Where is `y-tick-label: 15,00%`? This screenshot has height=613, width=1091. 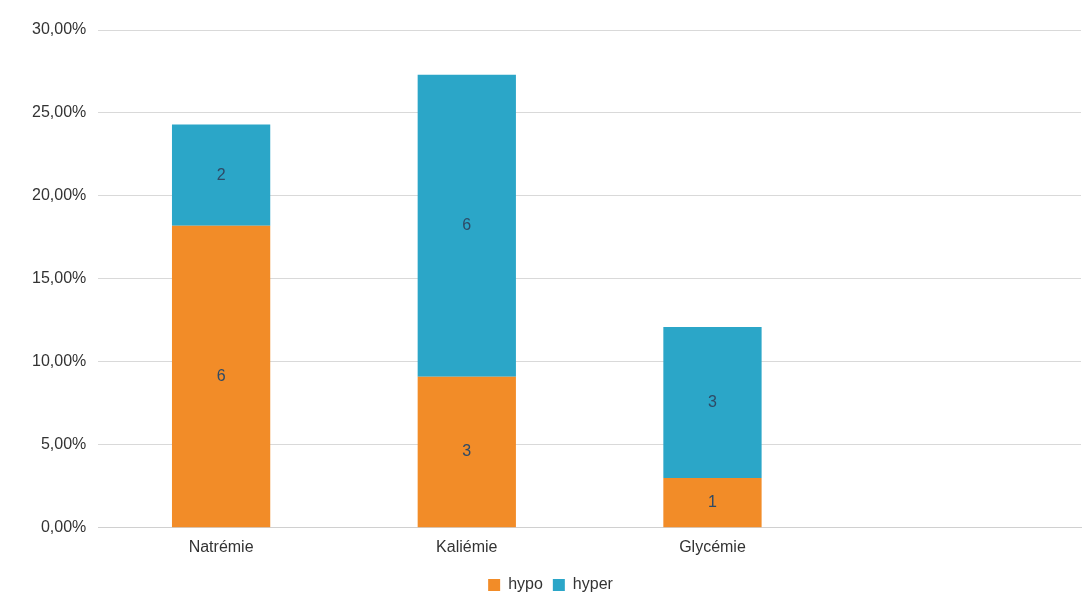 y-tick-label: 15,00% is located at coordinates (59, 278).